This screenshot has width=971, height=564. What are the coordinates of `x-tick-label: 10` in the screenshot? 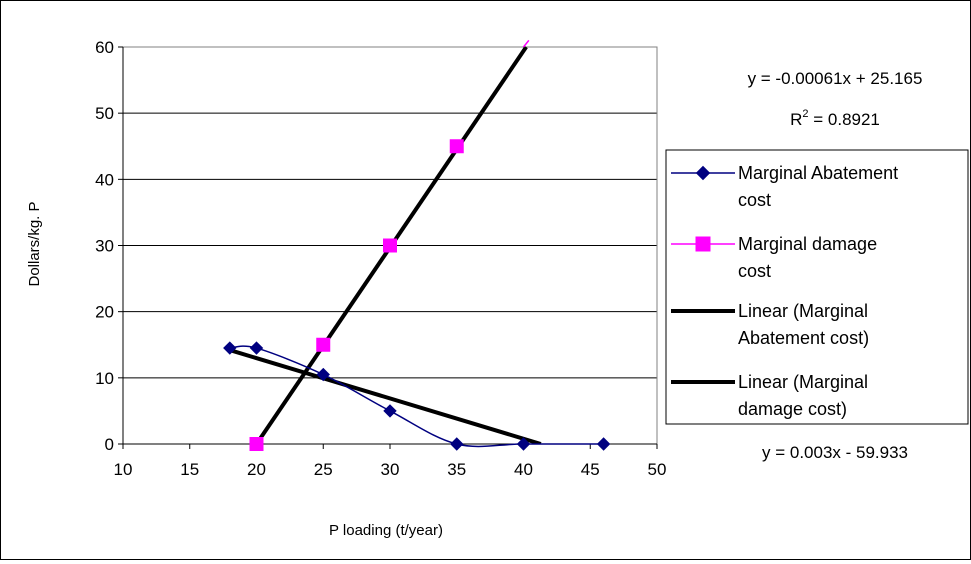 It's located at (123, 469).